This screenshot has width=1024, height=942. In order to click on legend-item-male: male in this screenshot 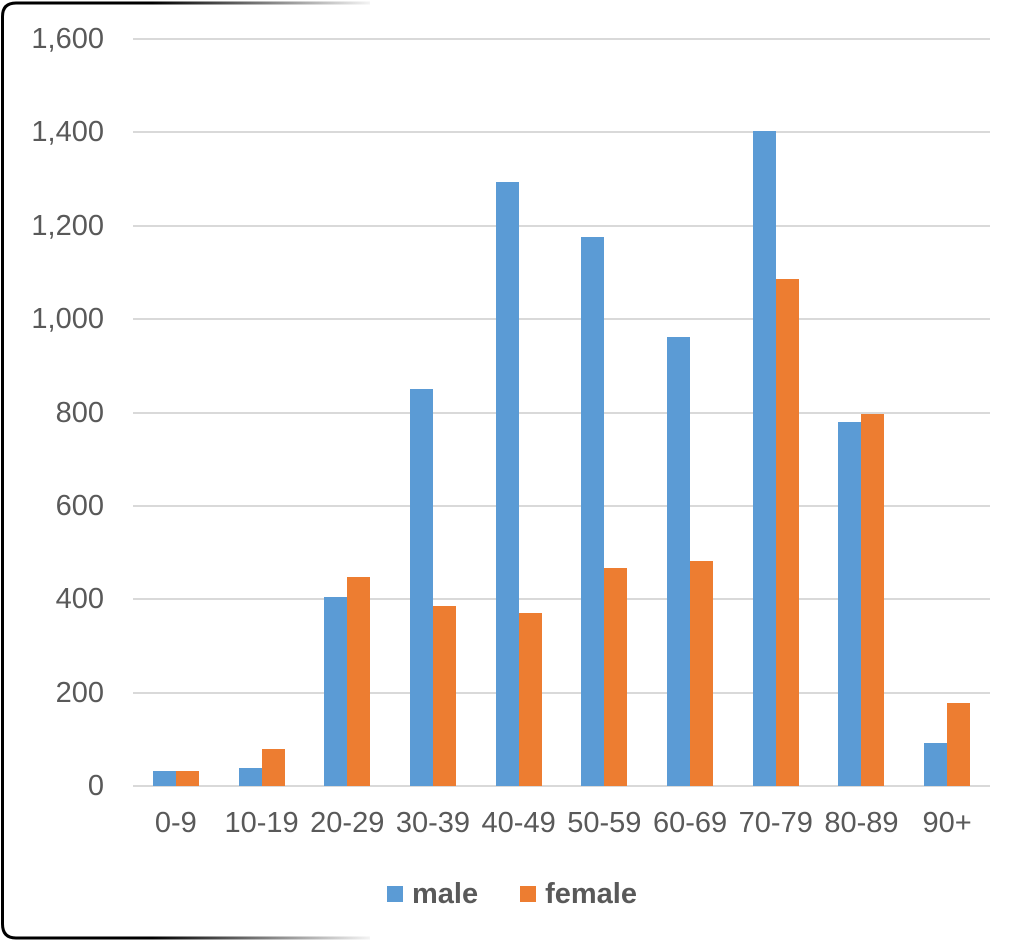, I will do `click(432, 894)`.